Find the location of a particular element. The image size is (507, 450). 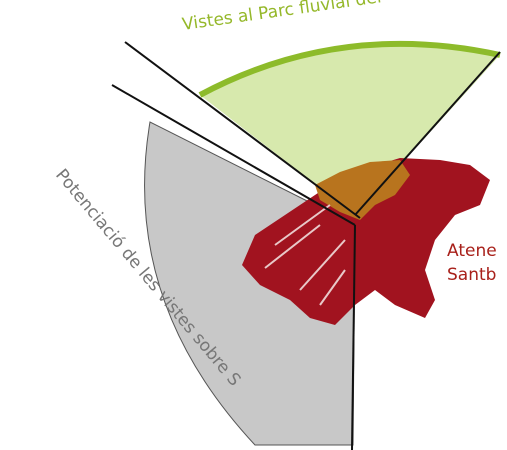

blob-lines is located at coordinates (305, 255).